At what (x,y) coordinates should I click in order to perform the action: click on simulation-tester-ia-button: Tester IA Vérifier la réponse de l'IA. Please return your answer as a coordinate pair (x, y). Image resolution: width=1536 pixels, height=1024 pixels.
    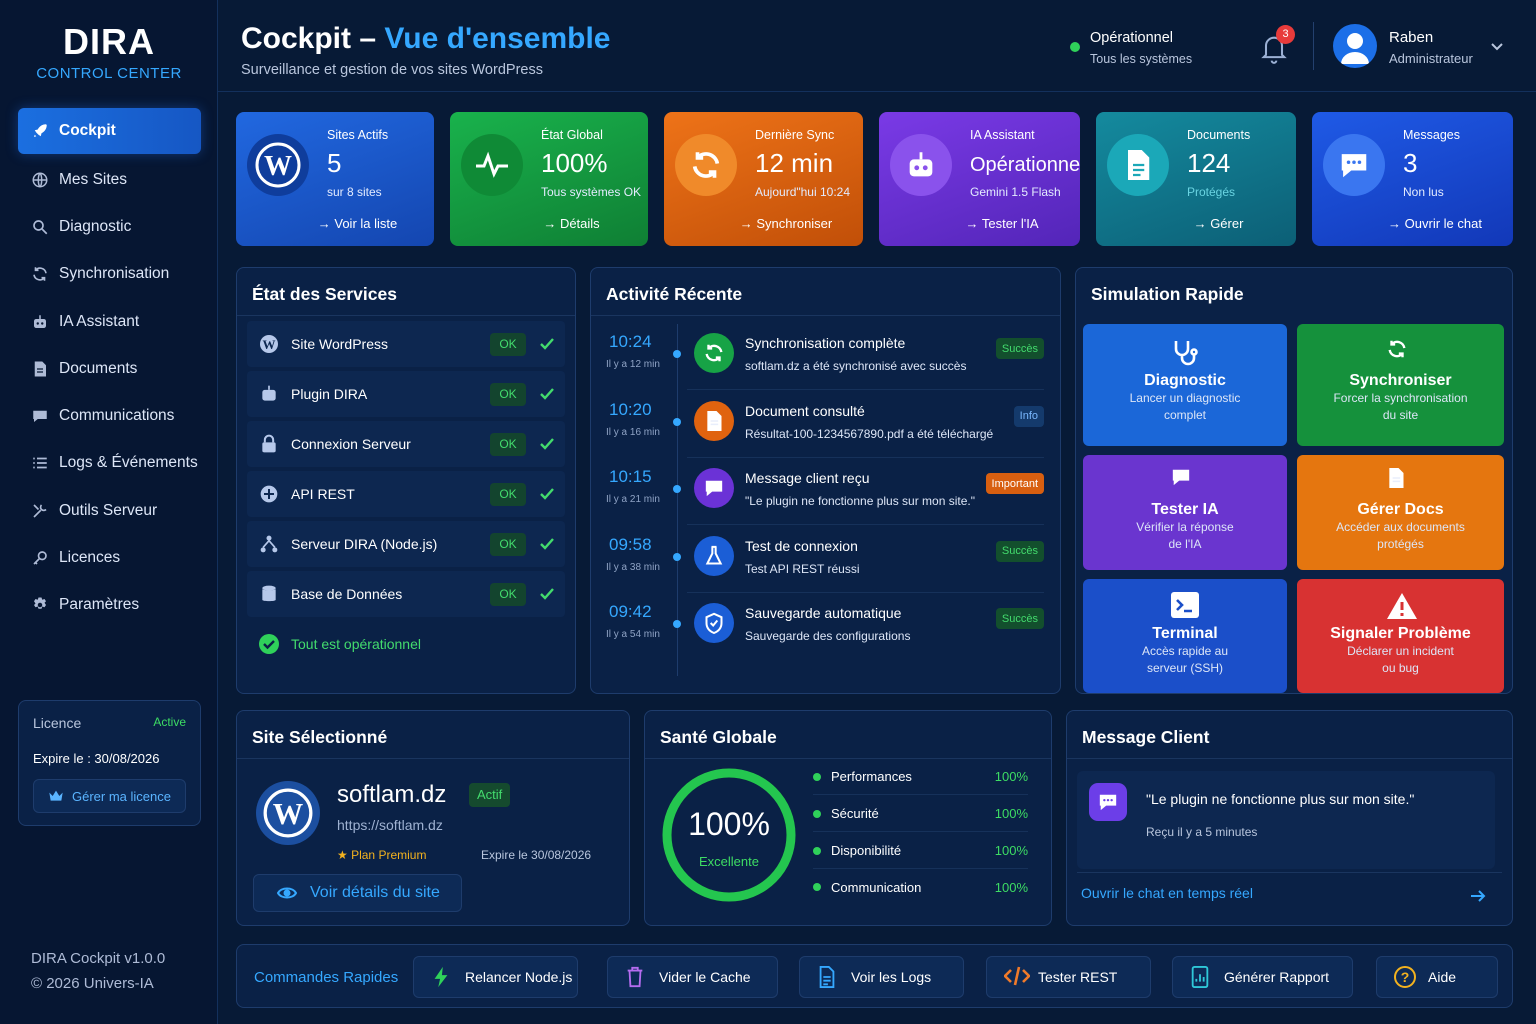
    Looking at the image, I should click on (1185, 512).